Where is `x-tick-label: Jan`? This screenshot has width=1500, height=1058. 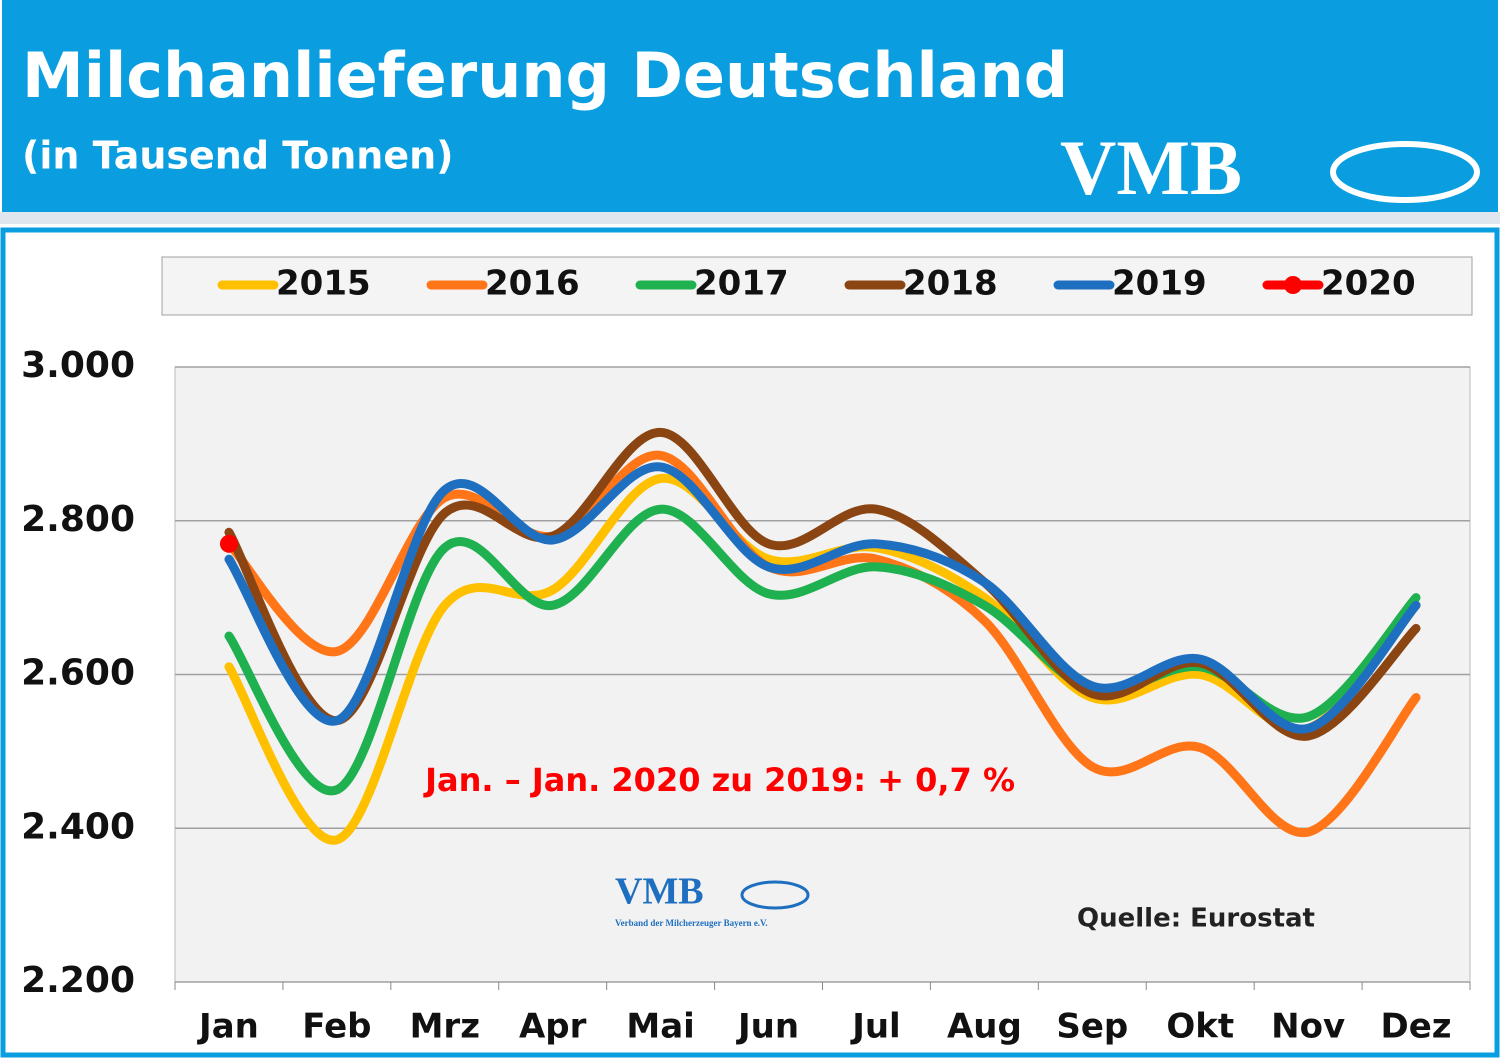
x-tick-label: Jan is located at coordinates (228, 1027).